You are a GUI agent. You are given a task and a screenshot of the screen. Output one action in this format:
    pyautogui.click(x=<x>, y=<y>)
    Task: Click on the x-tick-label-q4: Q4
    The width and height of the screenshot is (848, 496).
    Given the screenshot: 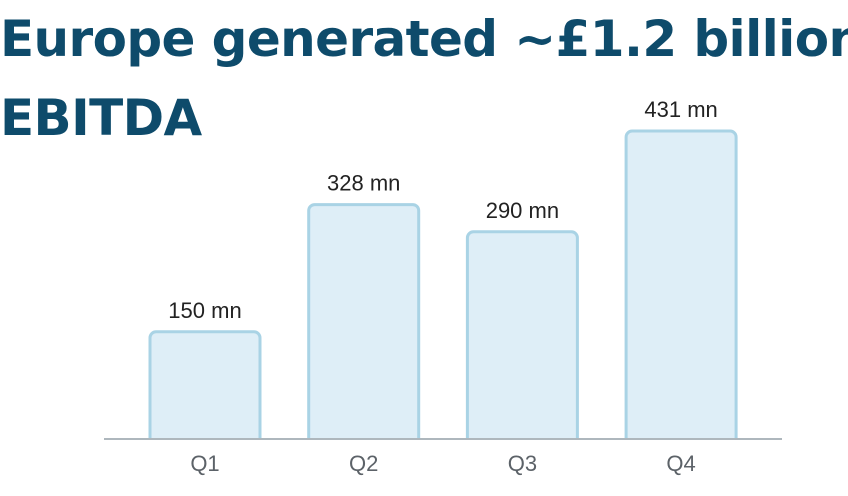 What is the action you would take?
    pyautogui.click(x=680, y=463)
    